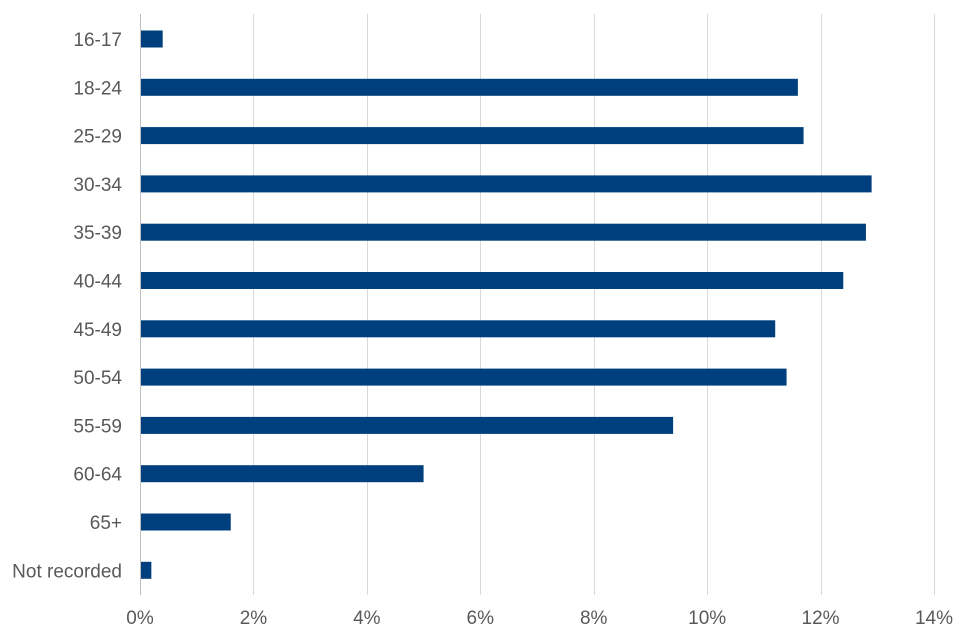 The height and width of the screenshot is (640, 960). What do you see at coordinates (707, 618) in the screenshot?
I see `x-tick-label: 10%` at bounding box center [707, 618].